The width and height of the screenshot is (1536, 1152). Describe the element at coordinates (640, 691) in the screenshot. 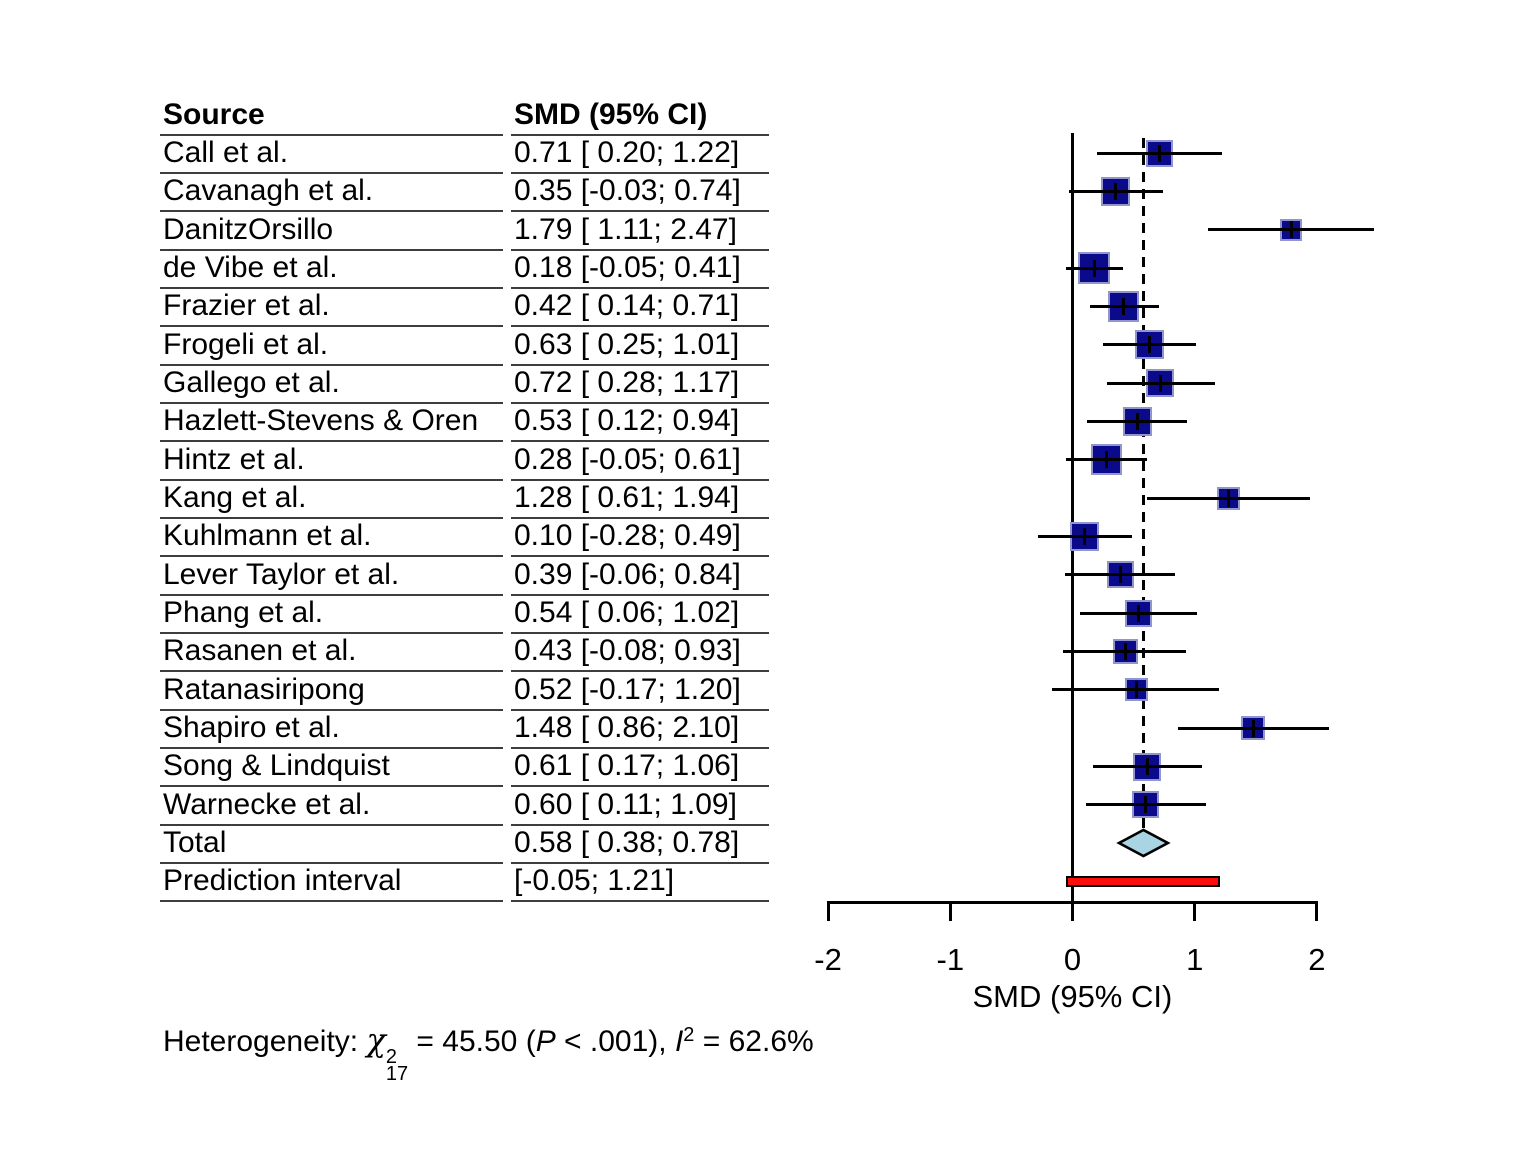

I see `smd-cell: 0.52 [-0.17; 1.20]` at that location.